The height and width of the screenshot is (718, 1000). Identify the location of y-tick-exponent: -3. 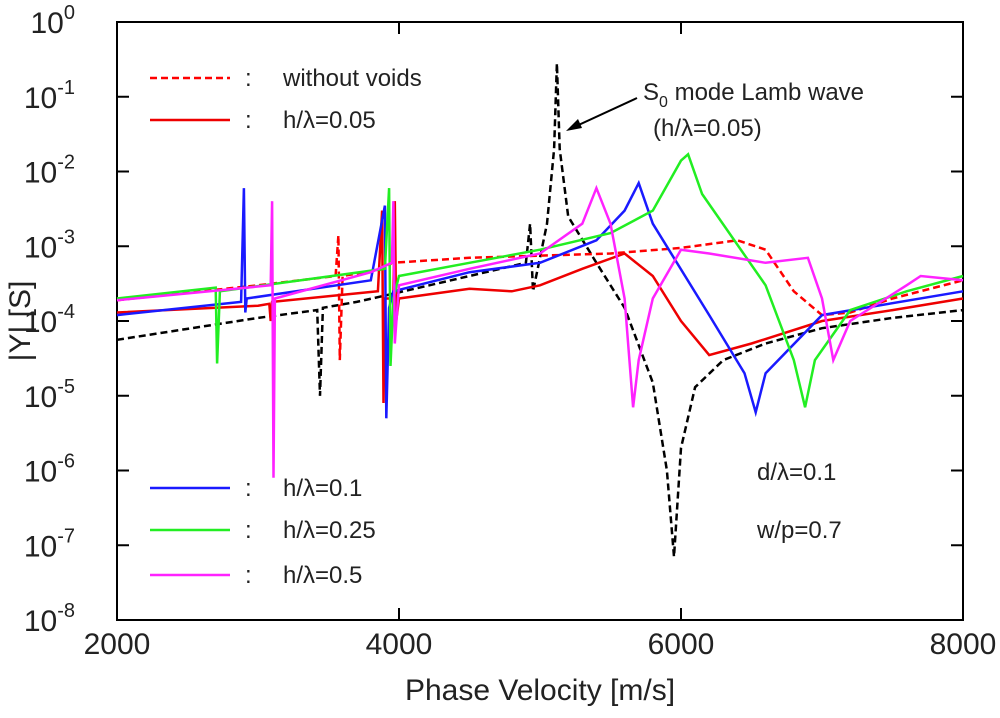
(66, 237).